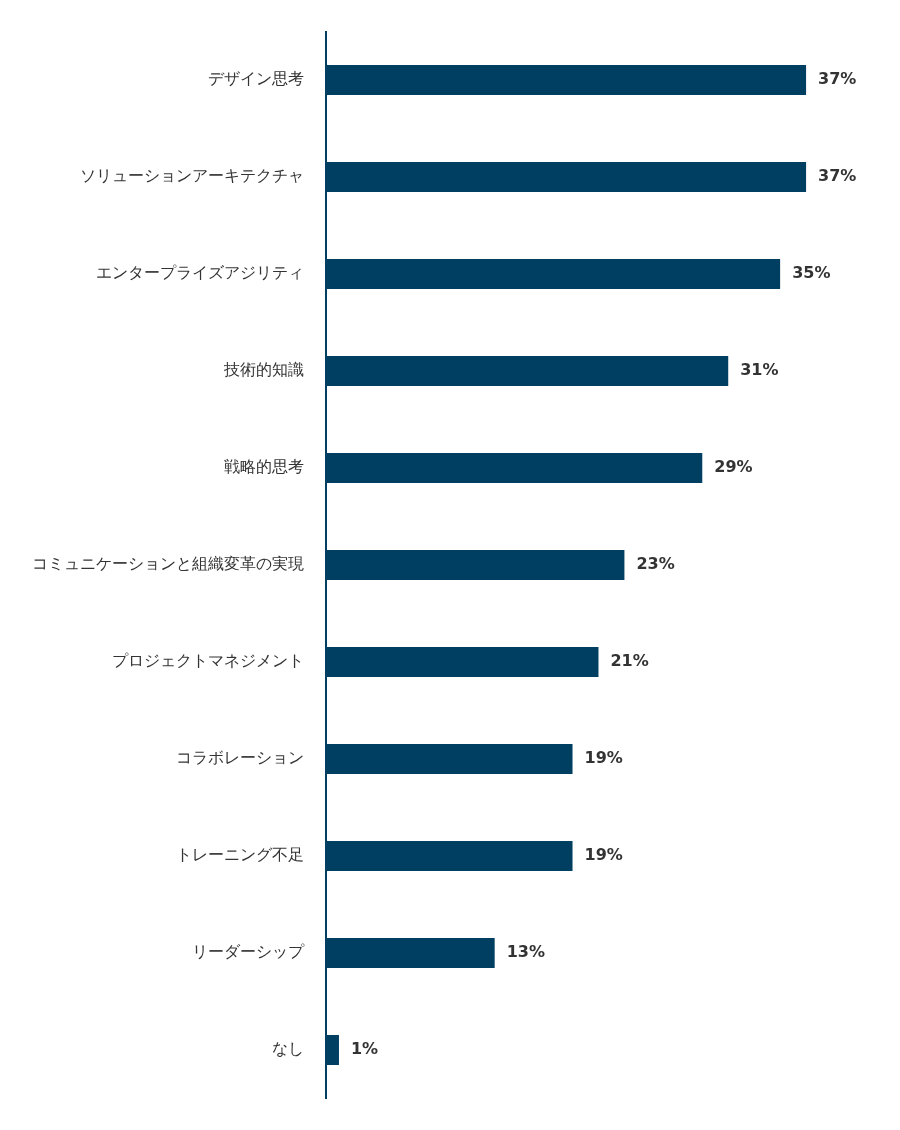 The height and width of the screenshot is (1130, 900). Describe the element at coordinates (264, 467) in the screenshot. I see `y-tick-label: 戦略的思考` at that location.